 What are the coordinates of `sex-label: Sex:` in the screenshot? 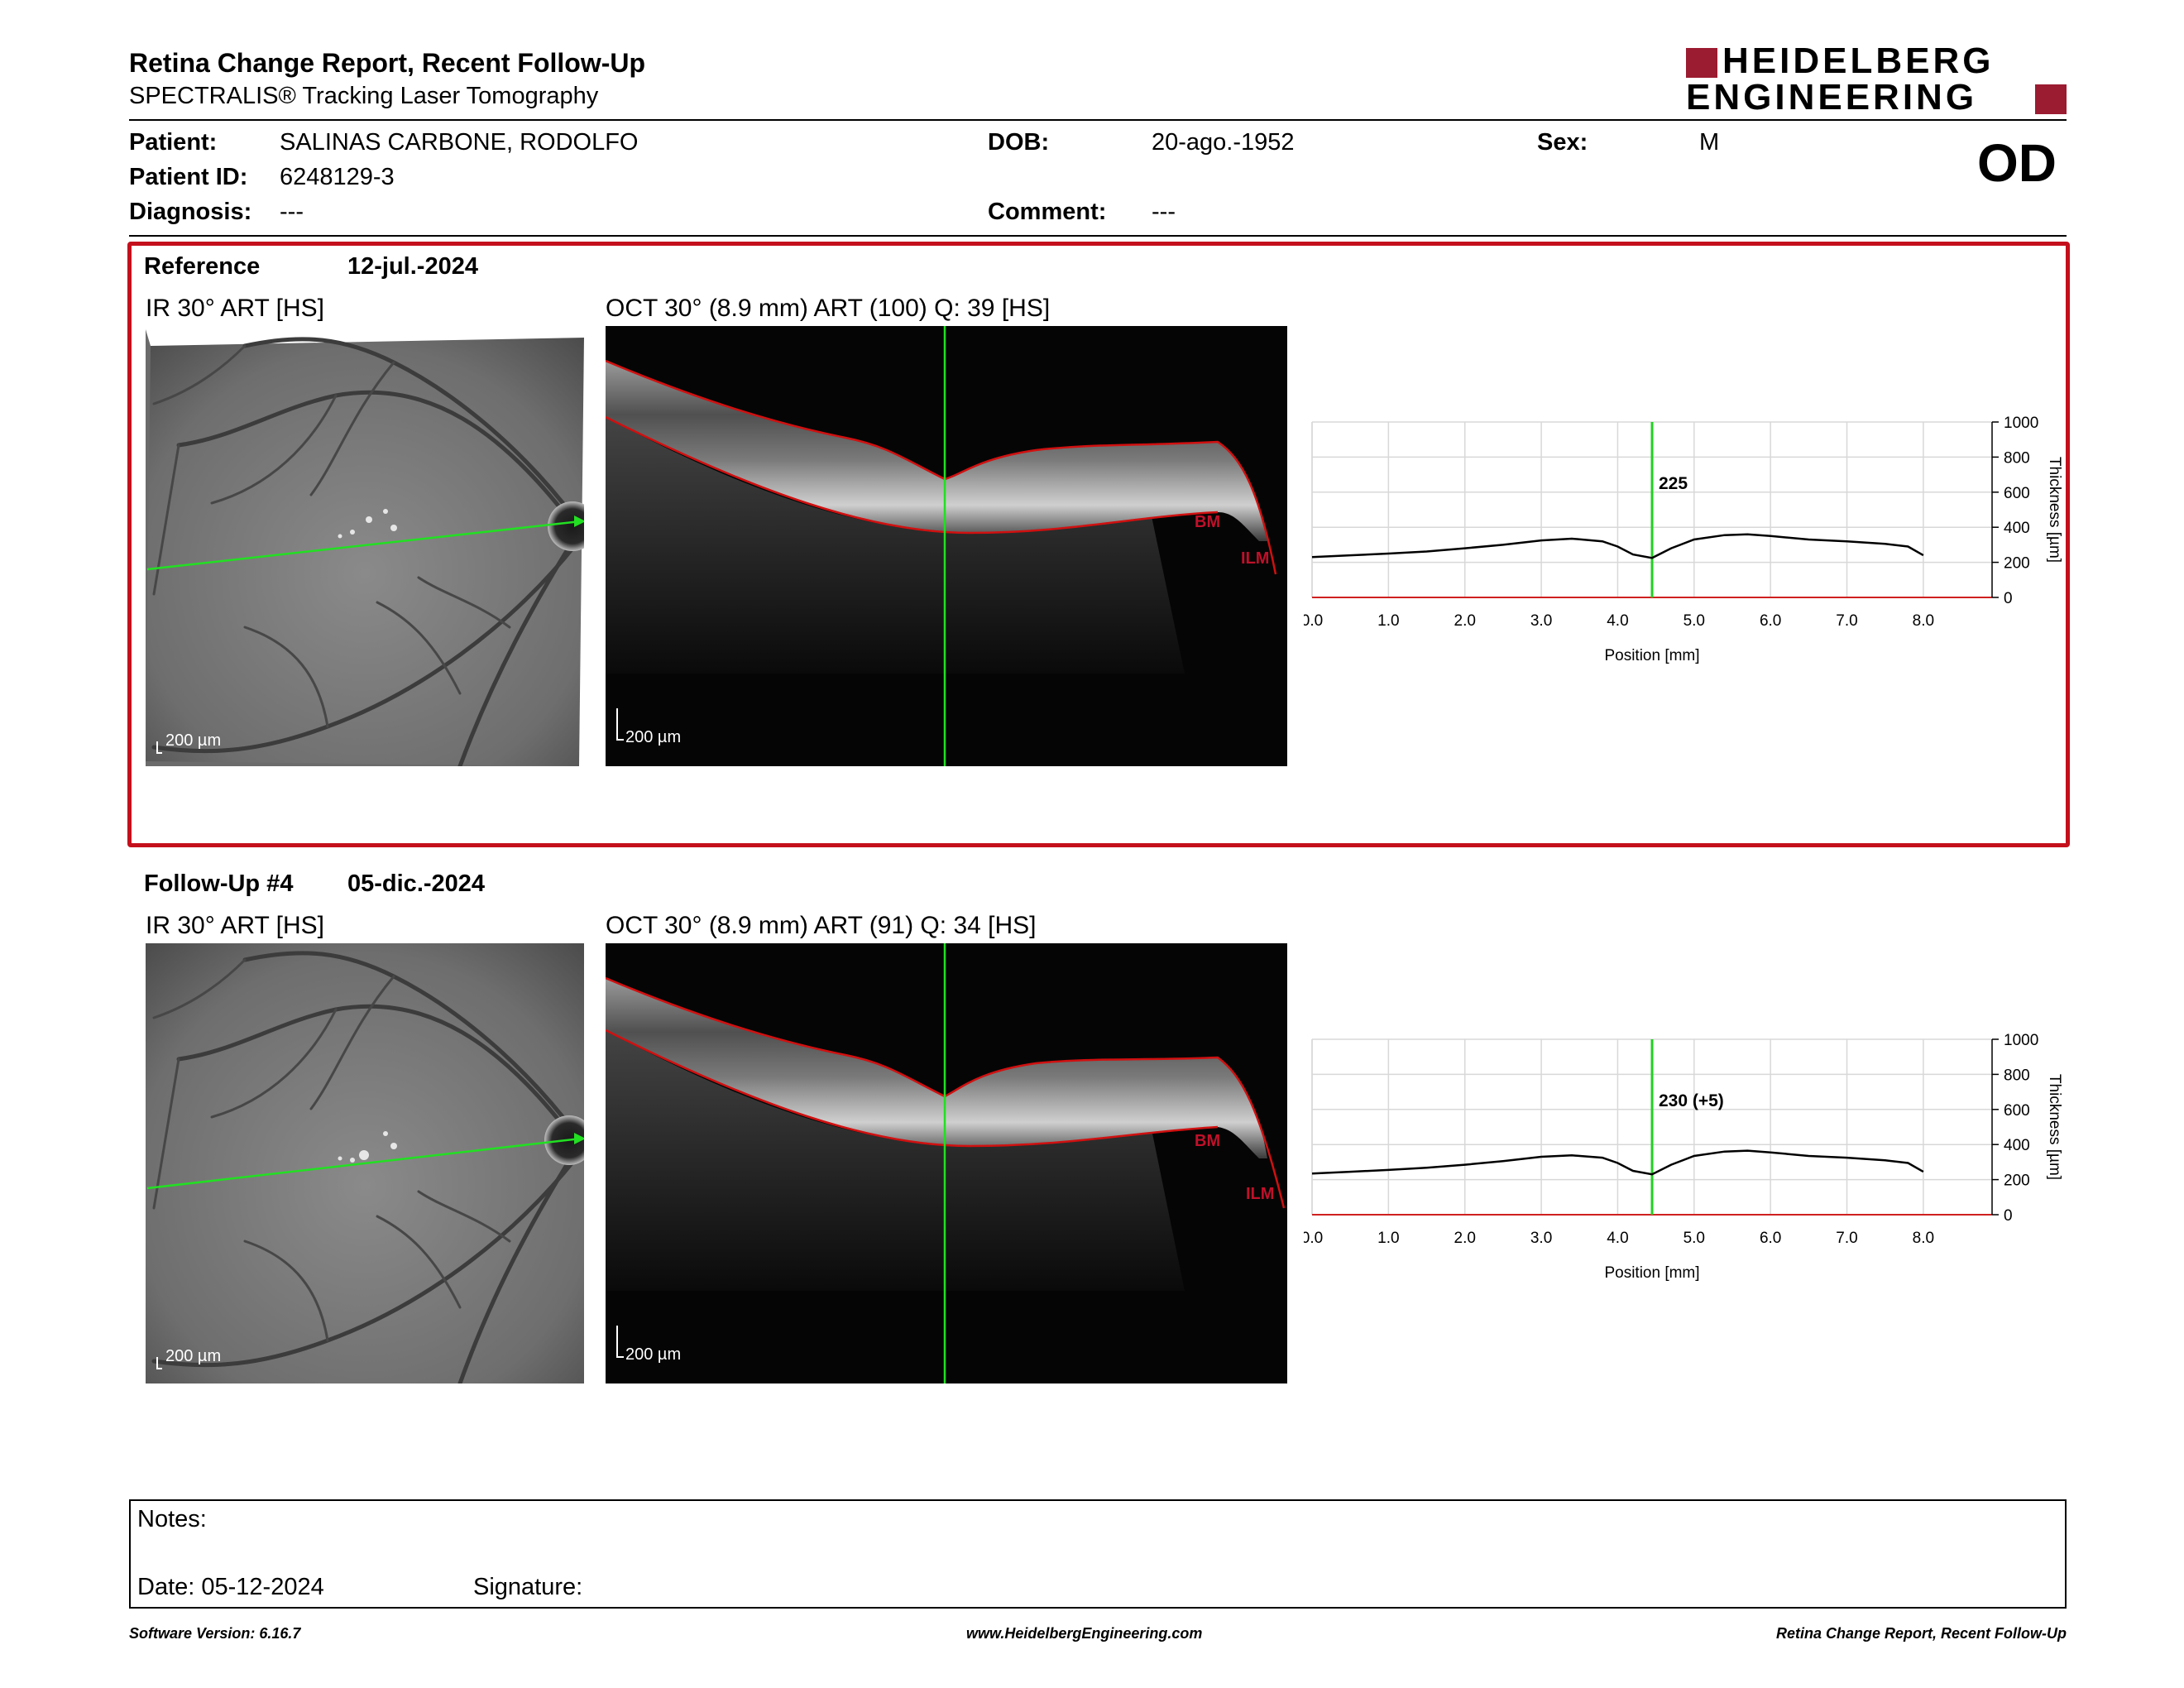 It's located at (1562, 142).